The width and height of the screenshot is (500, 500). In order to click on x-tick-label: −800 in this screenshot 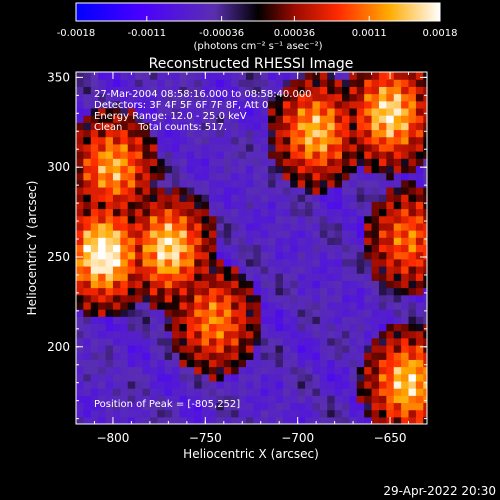, I will do `click(112, 438)`.